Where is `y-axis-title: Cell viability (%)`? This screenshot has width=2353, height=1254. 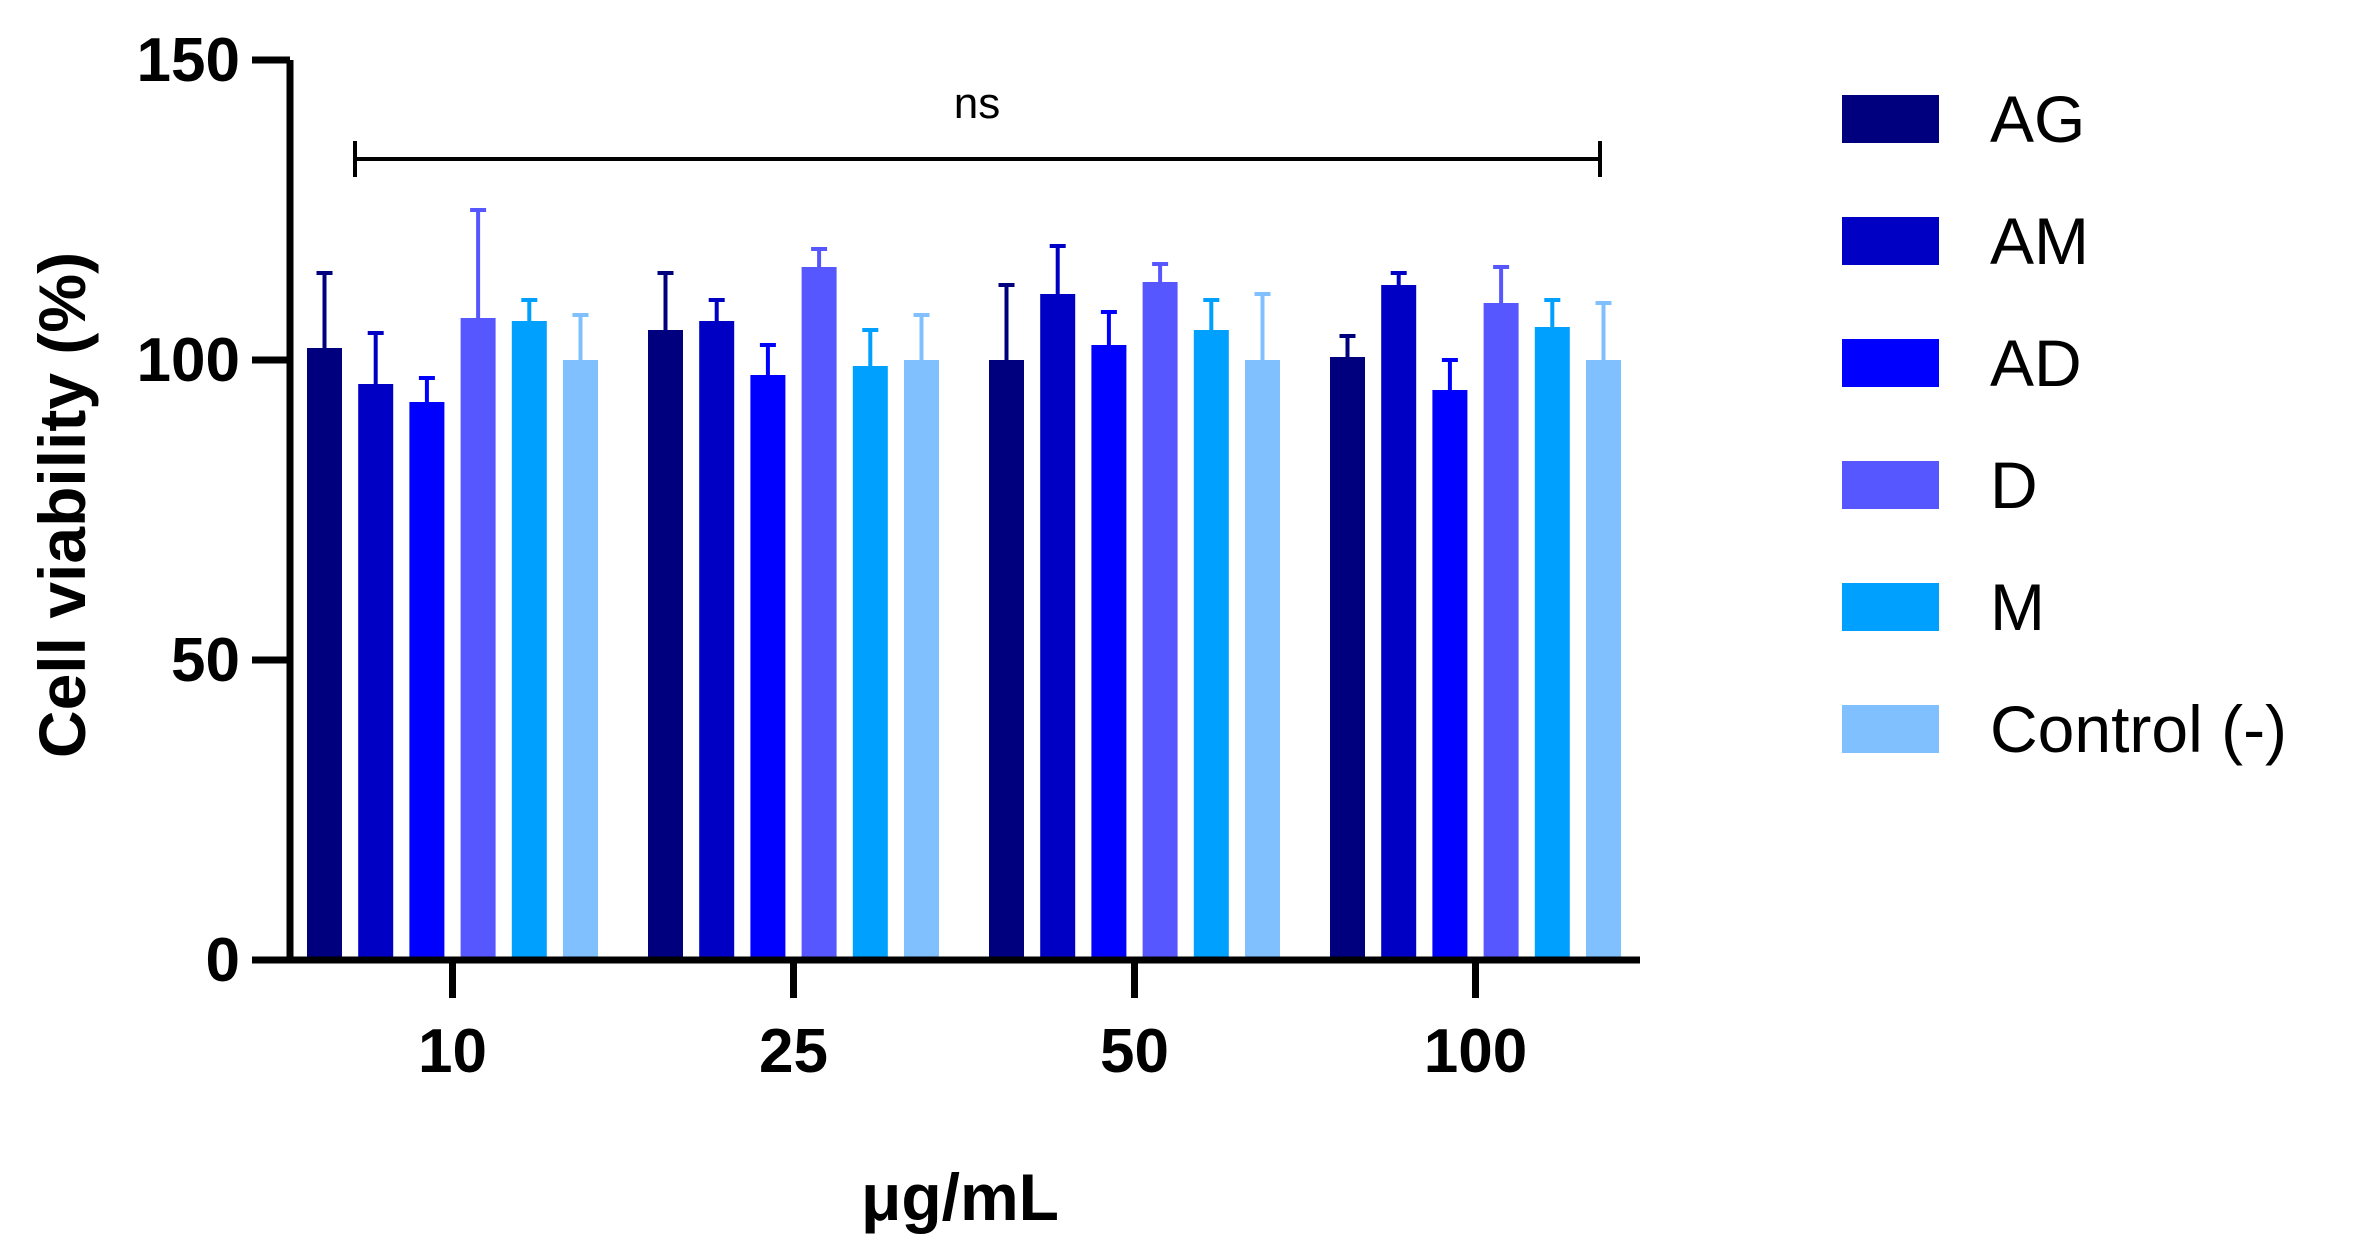 y-axis-title: Cell viability (%) is located at coordinates (62, 505).